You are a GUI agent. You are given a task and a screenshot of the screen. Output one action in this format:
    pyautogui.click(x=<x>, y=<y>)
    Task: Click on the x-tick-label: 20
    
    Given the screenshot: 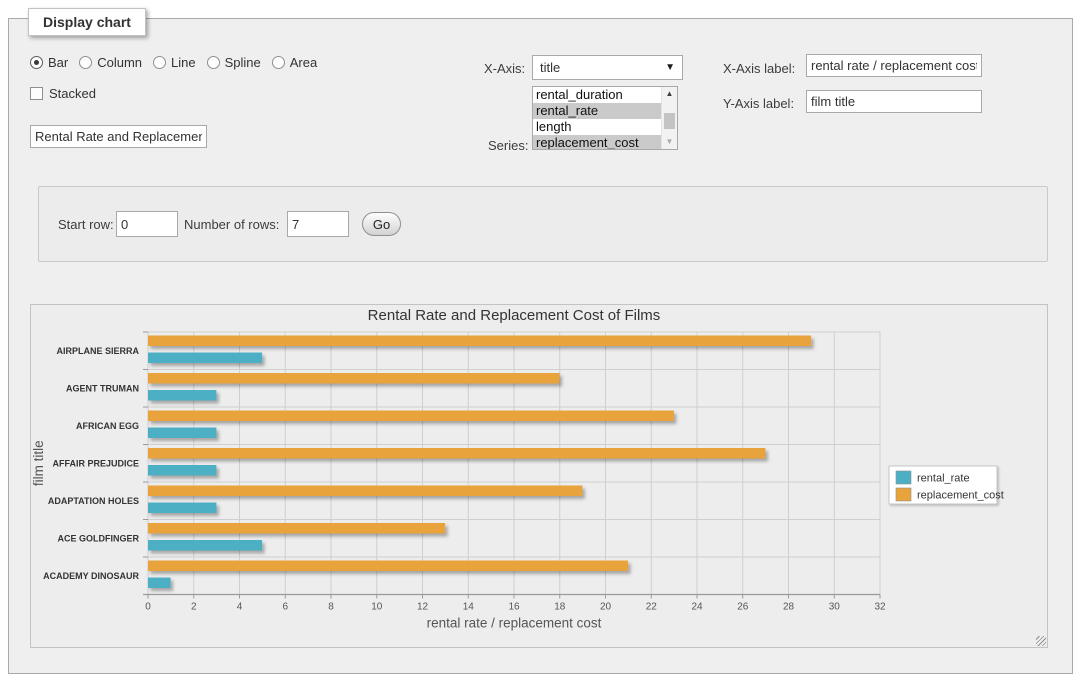 What is the action you would take?
    pyautogui.click(x=606, y=607)
    